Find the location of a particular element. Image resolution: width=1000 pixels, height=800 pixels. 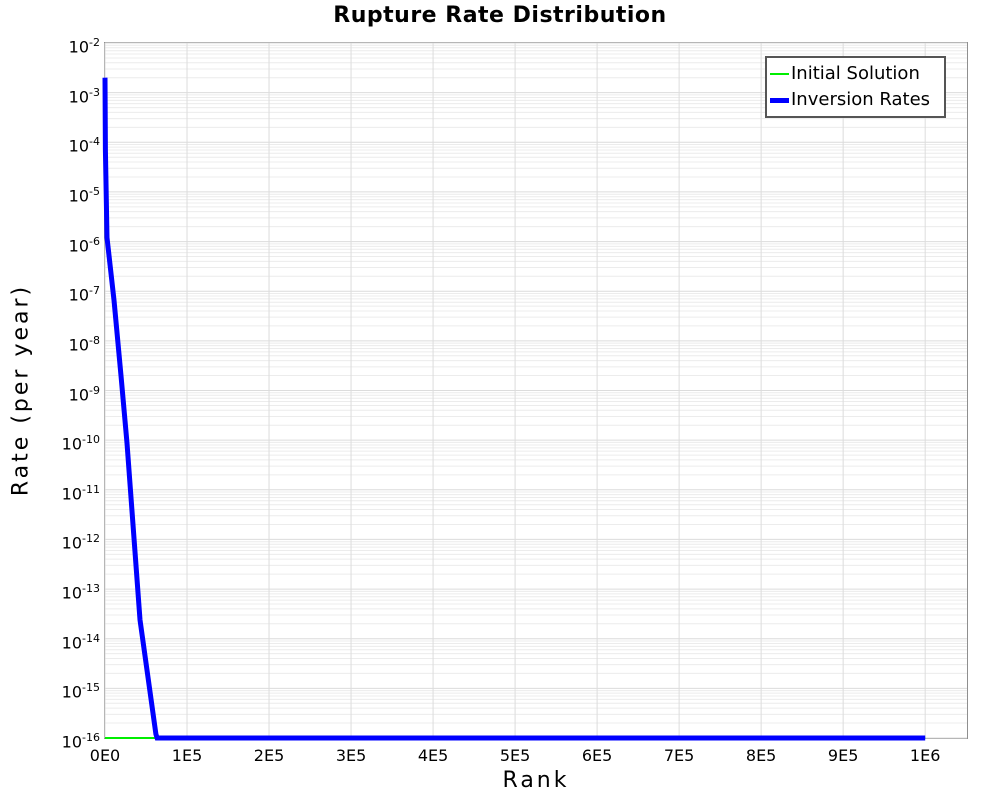

legend-item-inversion-rates: Inversion Rates is located at coordinates (855, 100).